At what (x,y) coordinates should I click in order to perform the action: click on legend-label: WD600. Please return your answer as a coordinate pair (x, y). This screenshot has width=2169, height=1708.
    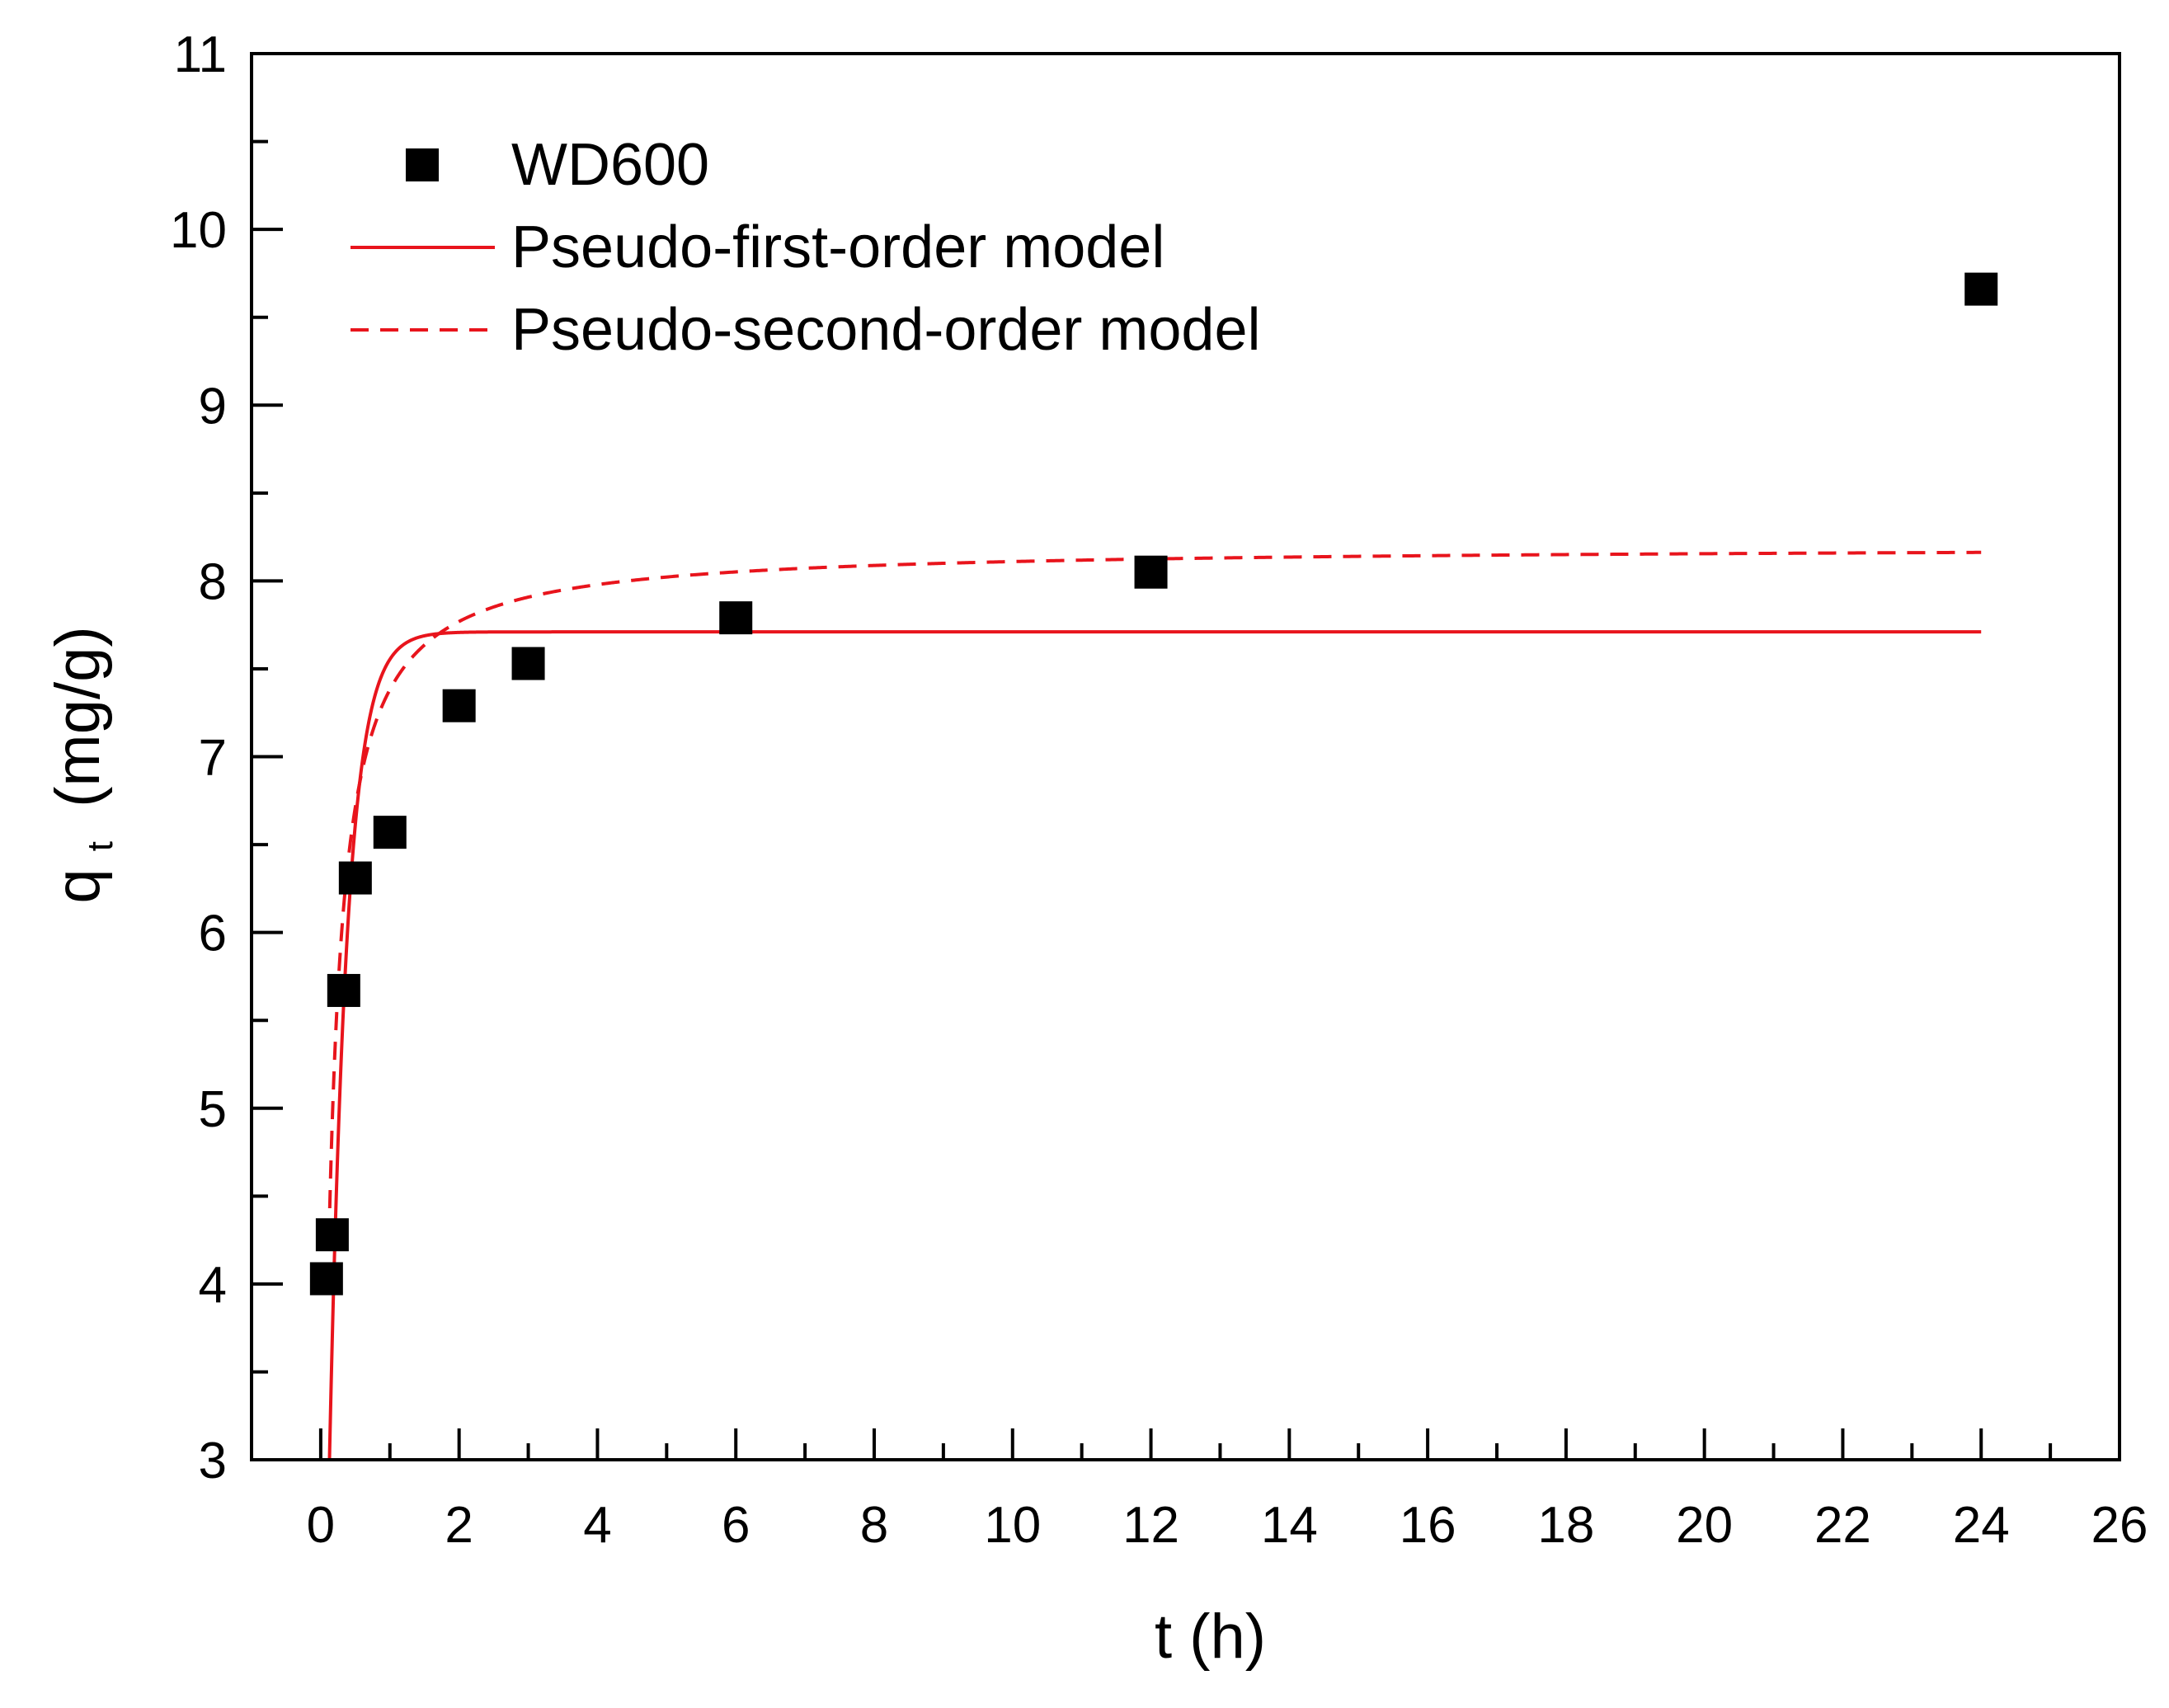
    Looking at the image, I should click on (610, 165).